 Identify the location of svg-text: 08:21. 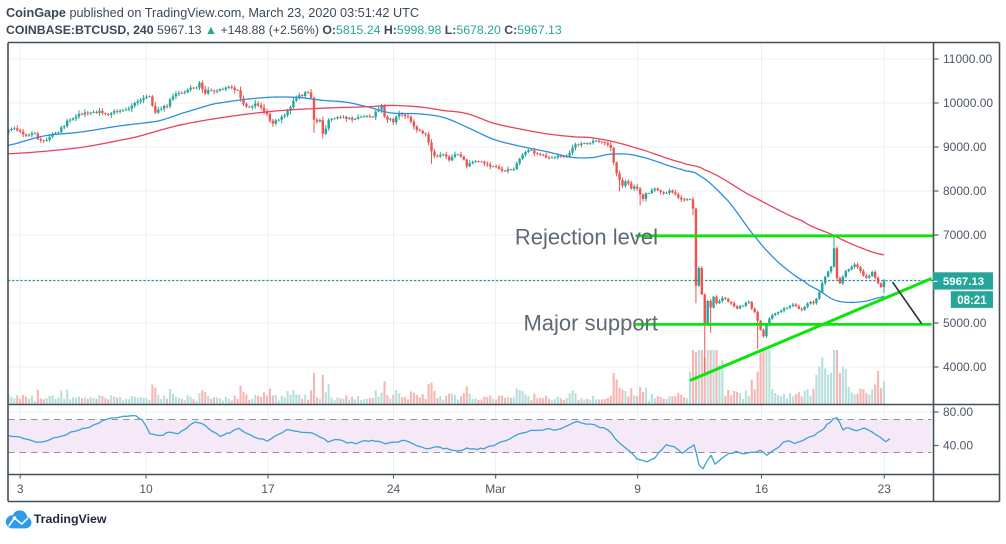
(972, 301).